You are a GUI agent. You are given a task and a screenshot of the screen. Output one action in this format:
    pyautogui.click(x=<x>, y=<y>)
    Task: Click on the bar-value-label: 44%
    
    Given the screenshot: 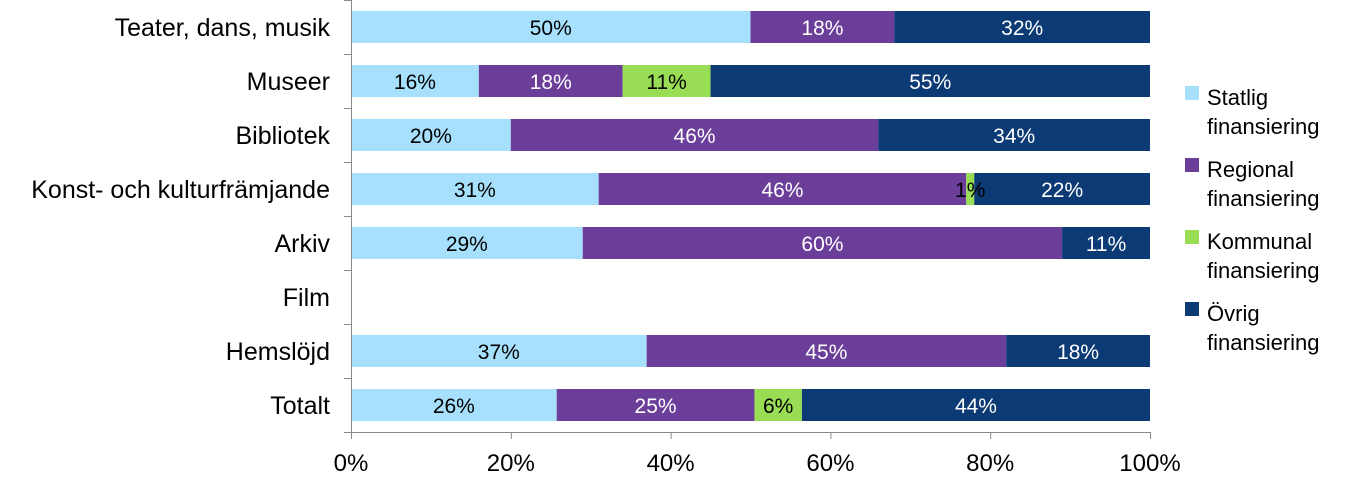 What is the action you would take?
    pyautogui.click(x=976, y=406)
    